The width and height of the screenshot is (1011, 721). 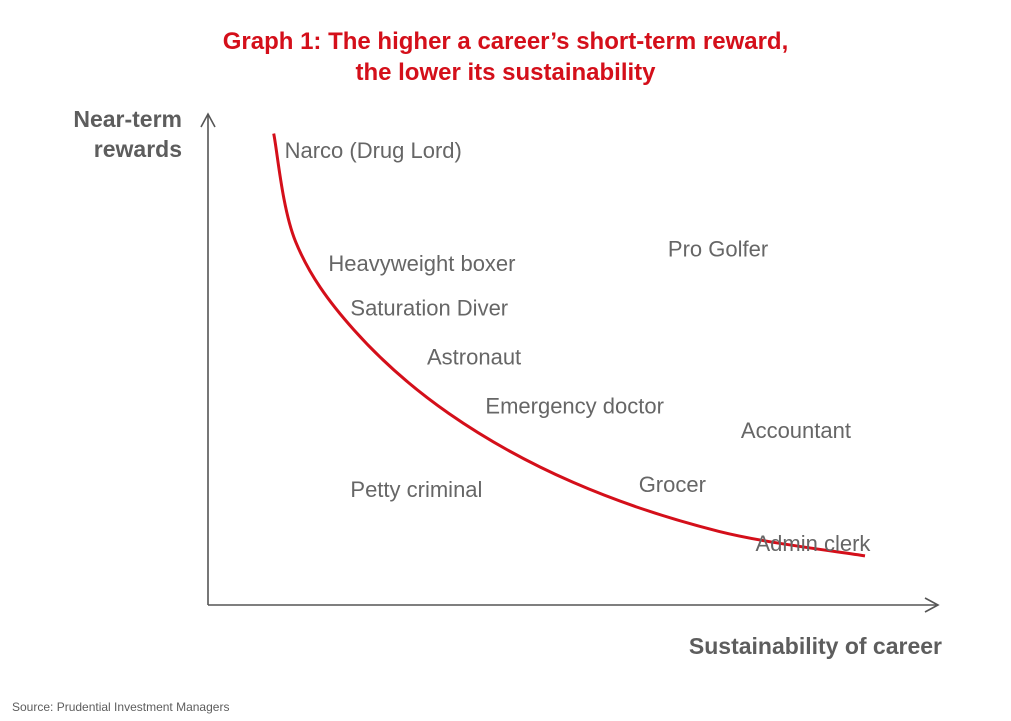 I want to click on y-axis-label-line-1: Near-term, so click(x=127, y=119).